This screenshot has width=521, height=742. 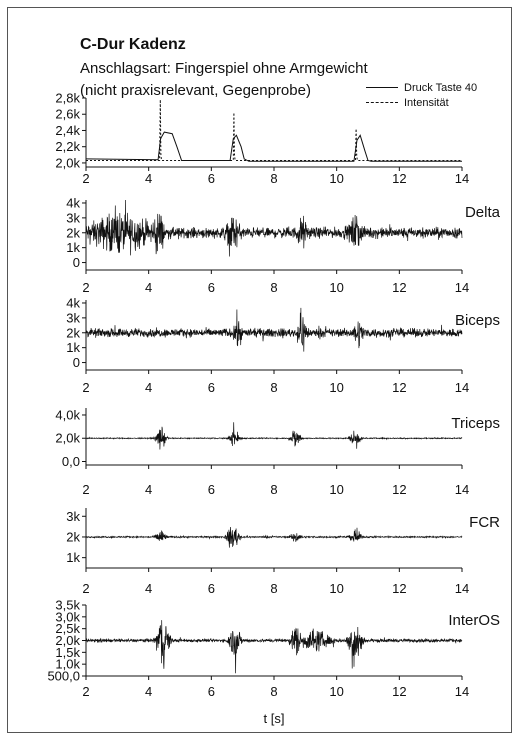 What do you see at coordinates (274, 329) in the screenshot?
I see `emg-trace-biceps` at bounding box center [274, 329].